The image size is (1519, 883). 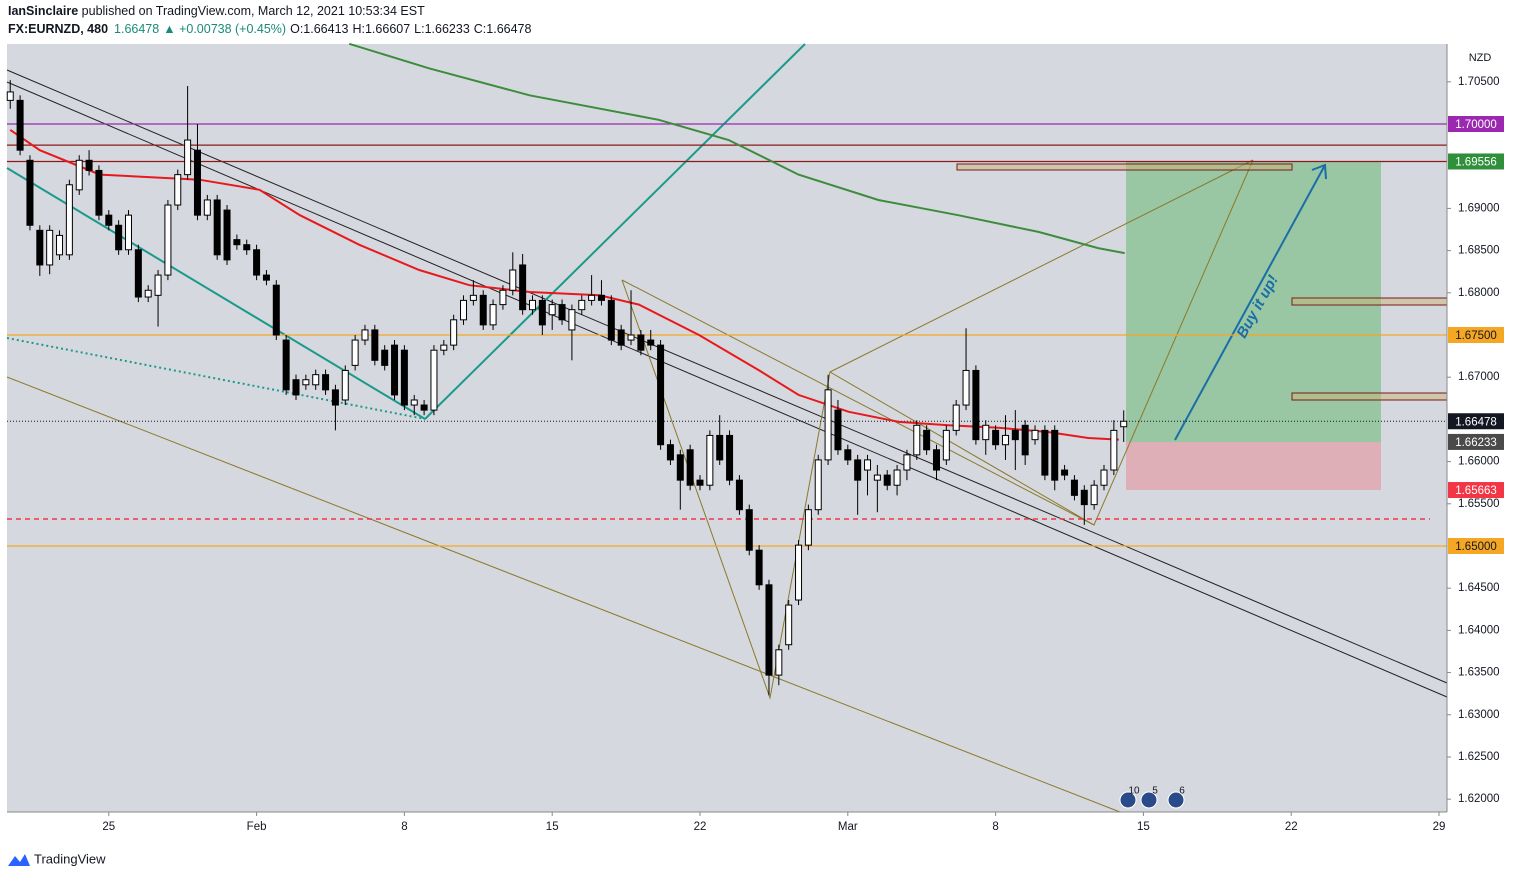 I want to click on arrow-head, so click(x=1319, y=171).